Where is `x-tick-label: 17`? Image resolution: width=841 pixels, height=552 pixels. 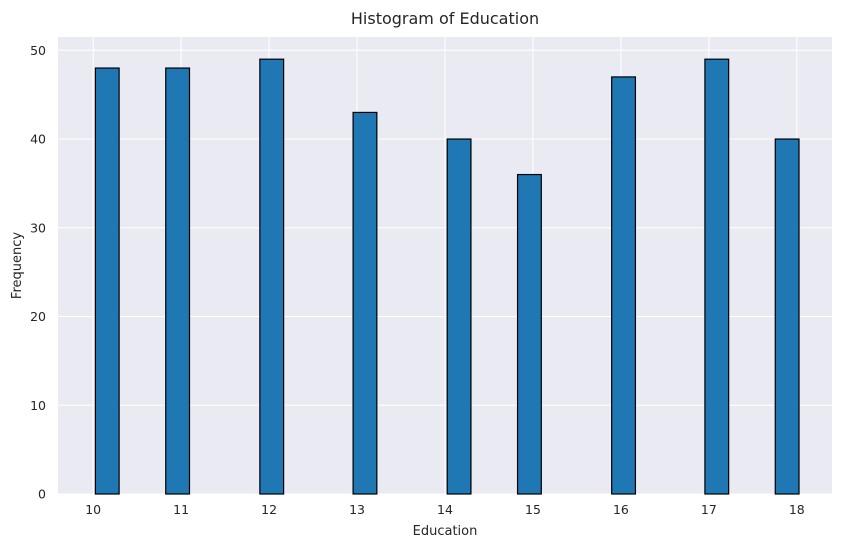 x-tick-label: 17 is located at coordinates (709, 509).